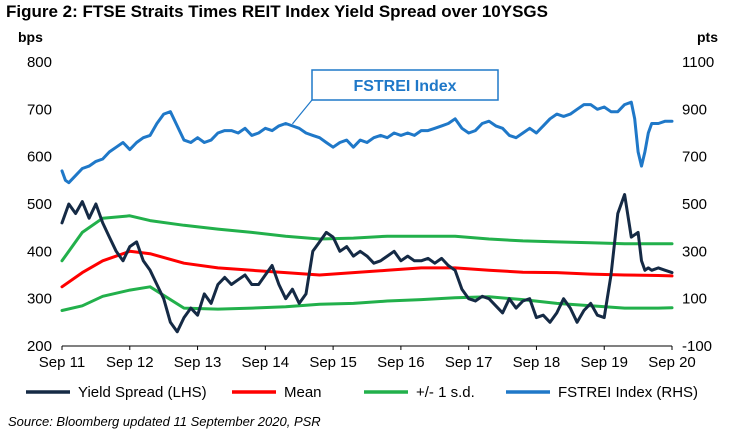  Describe the element at coordinates (694, 299) in the screenshot. I see `right-axis-tick-label: 100` at that location.